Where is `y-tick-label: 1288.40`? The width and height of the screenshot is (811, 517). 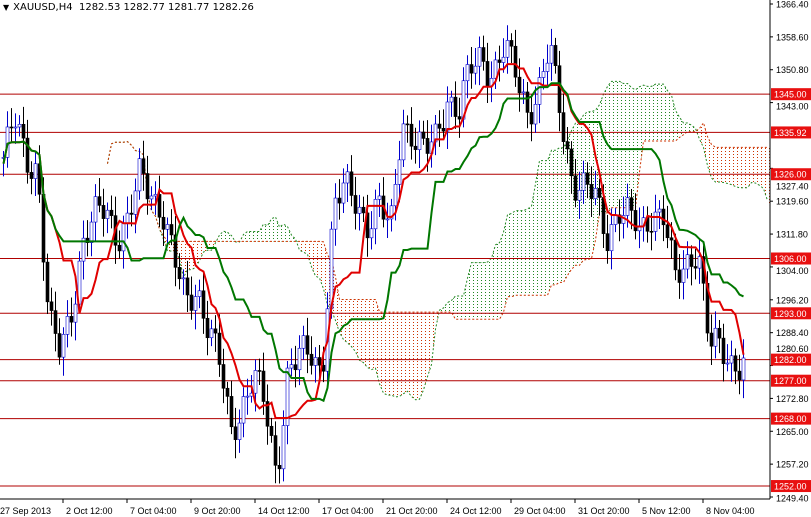 y-tick-label: 1288.40 is located at coordinates (792, 333).